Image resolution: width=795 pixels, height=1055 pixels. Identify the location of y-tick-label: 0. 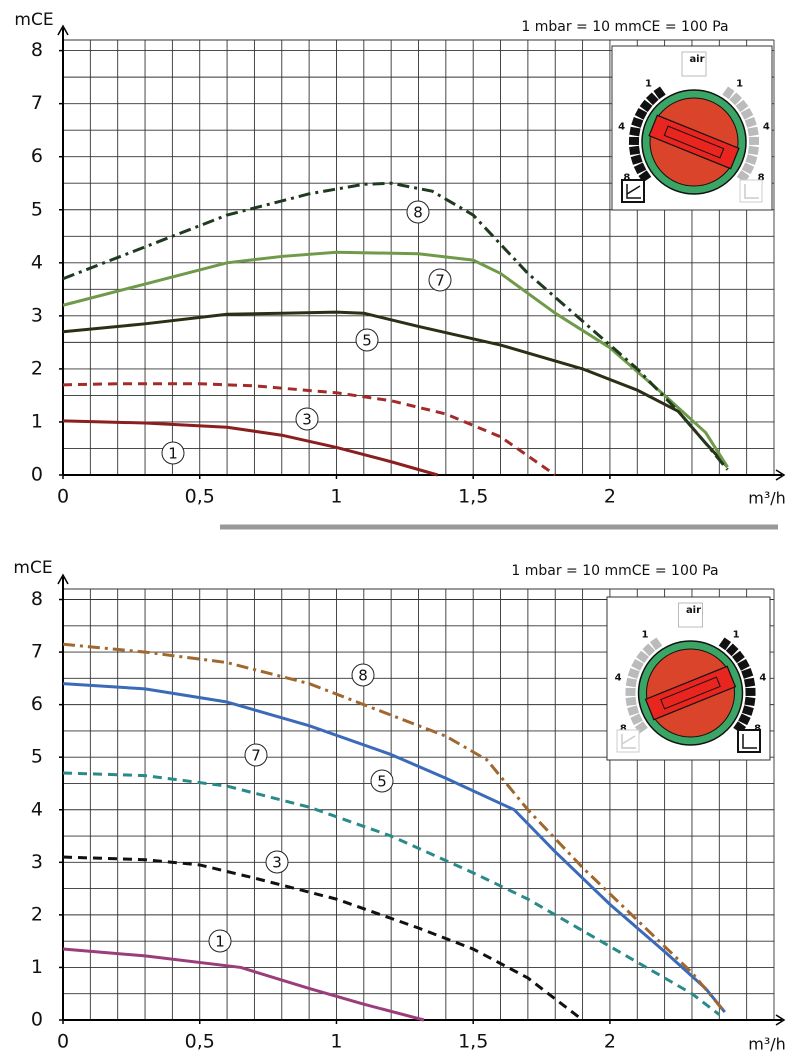
(37, 475).